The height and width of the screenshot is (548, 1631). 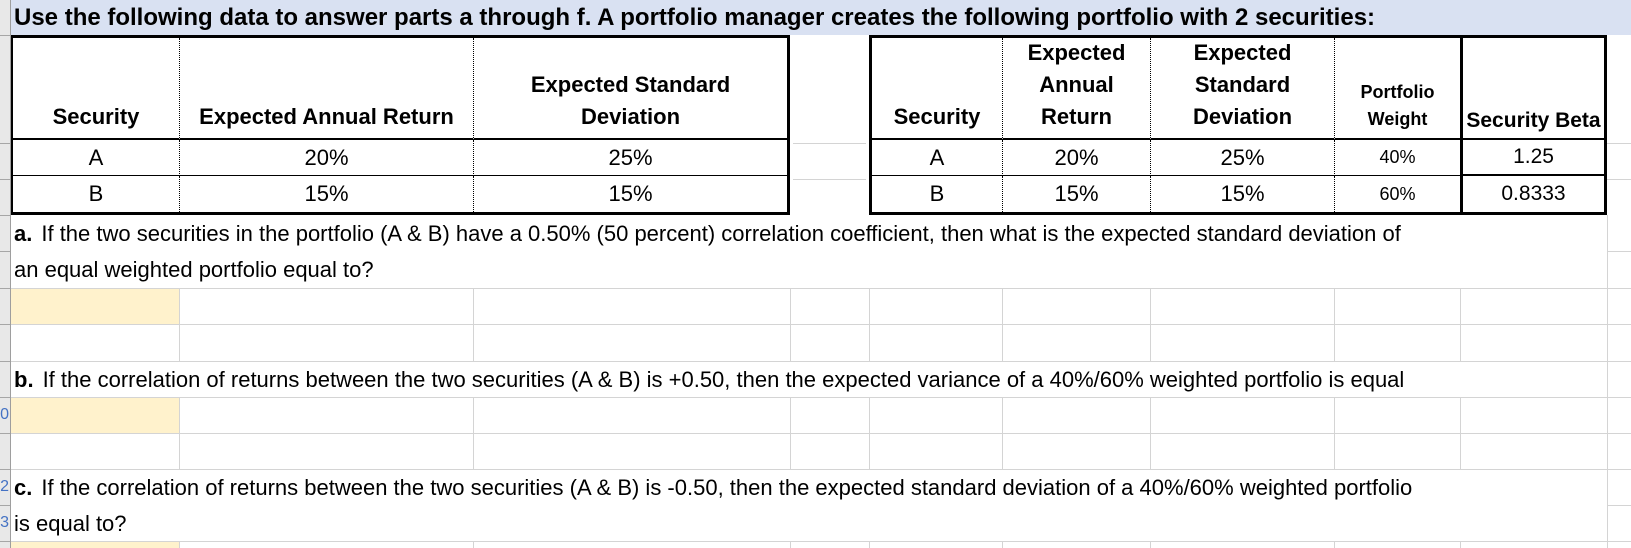 I want to click on row-header-column: 10 12 13, so click(x=5, y=274).